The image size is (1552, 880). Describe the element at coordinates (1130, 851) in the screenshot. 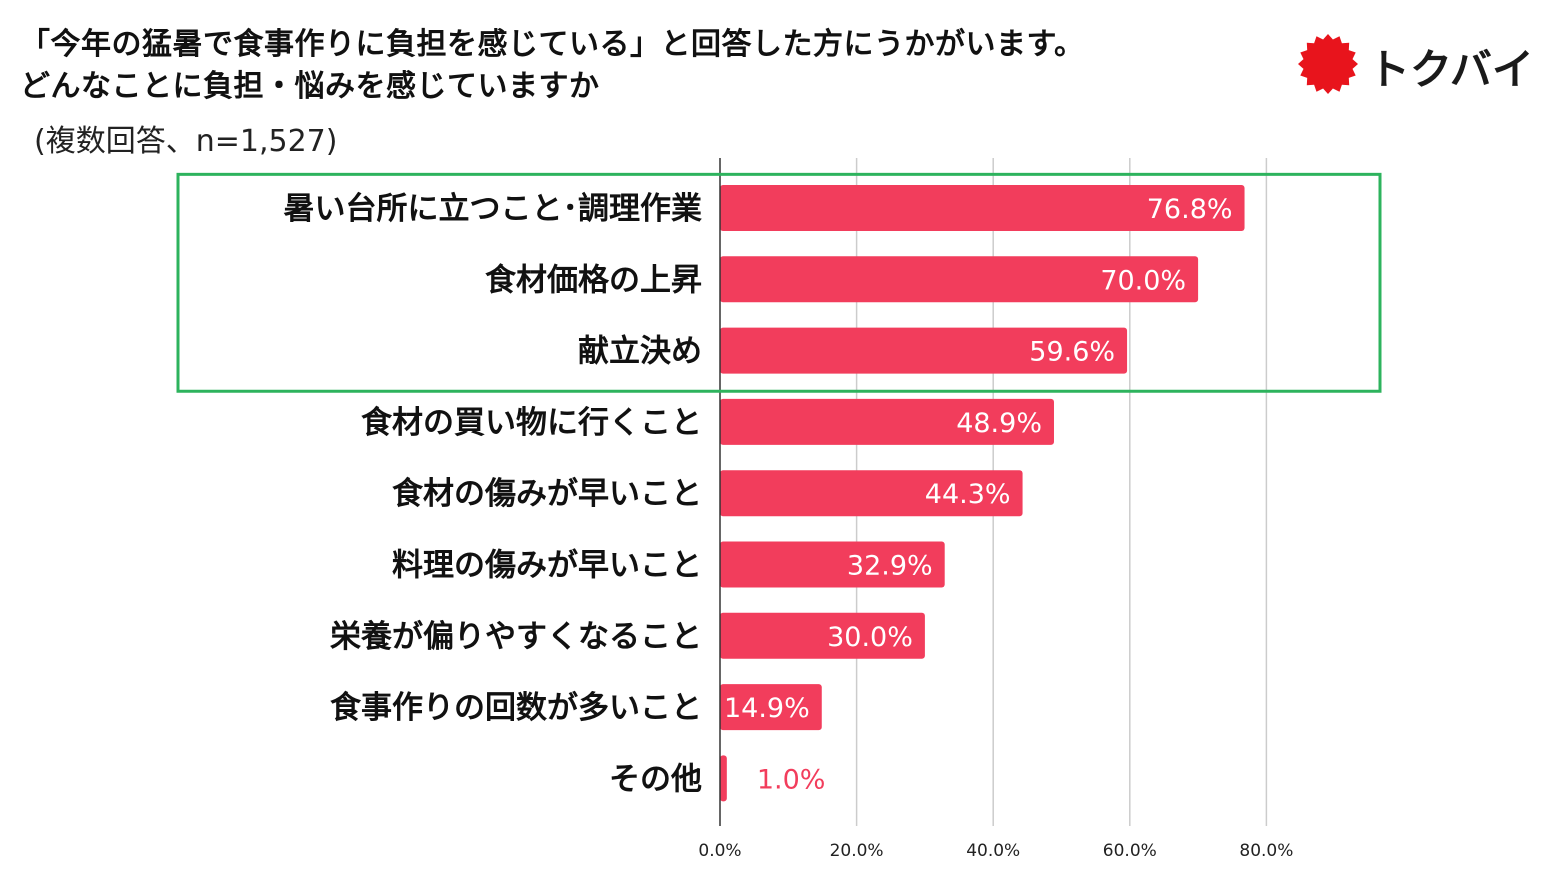

I see `x-tick-label: 60.0%` at that location.